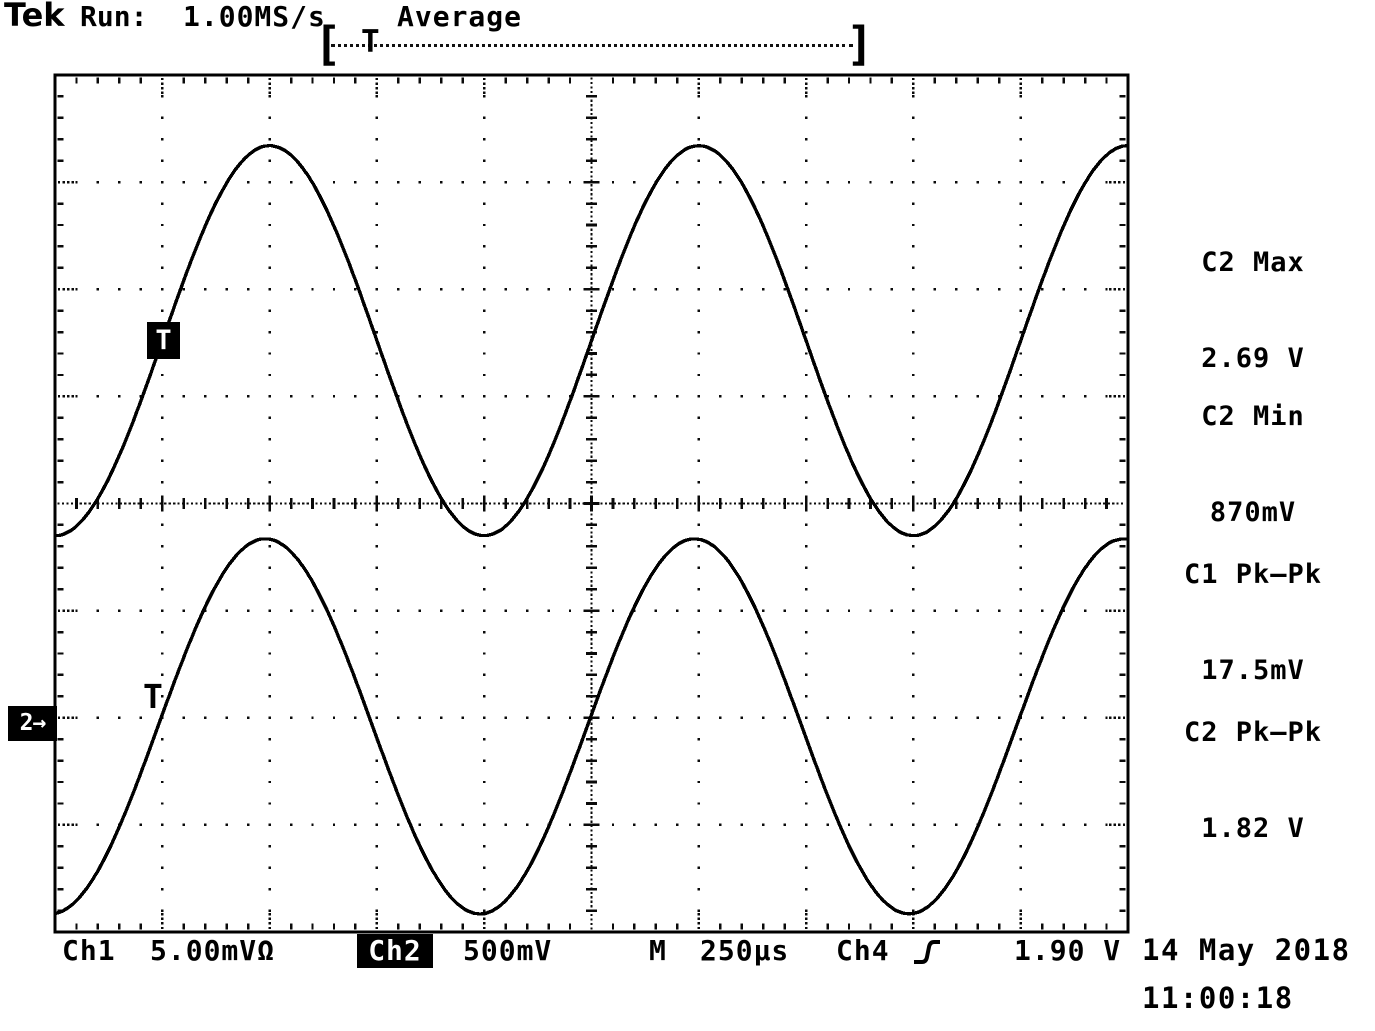 This screenshot has height=1031, width=1375. What do you see at coordinates (1253, 828) in the screenshot?
I see `measurement-value: 1.82 V` at bounding box center [1253, 828].